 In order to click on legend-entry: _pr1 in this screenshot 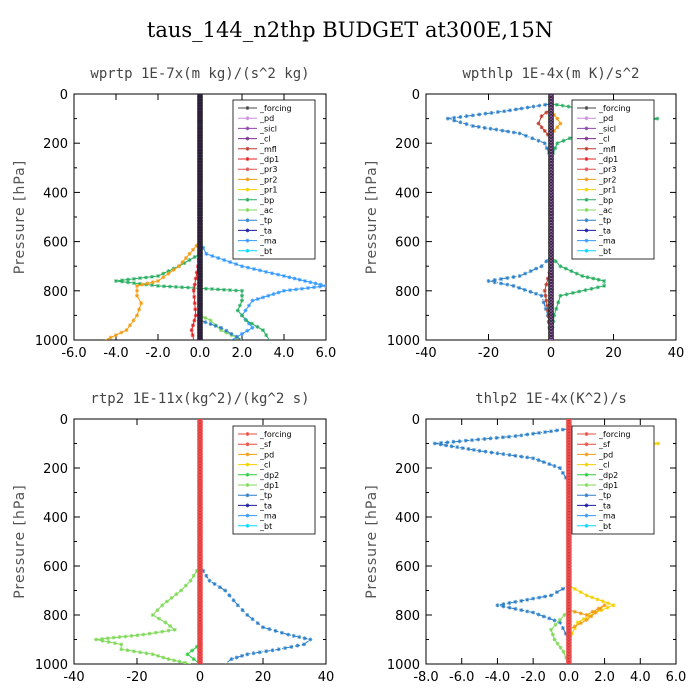, I will do `click(607, 190)`.